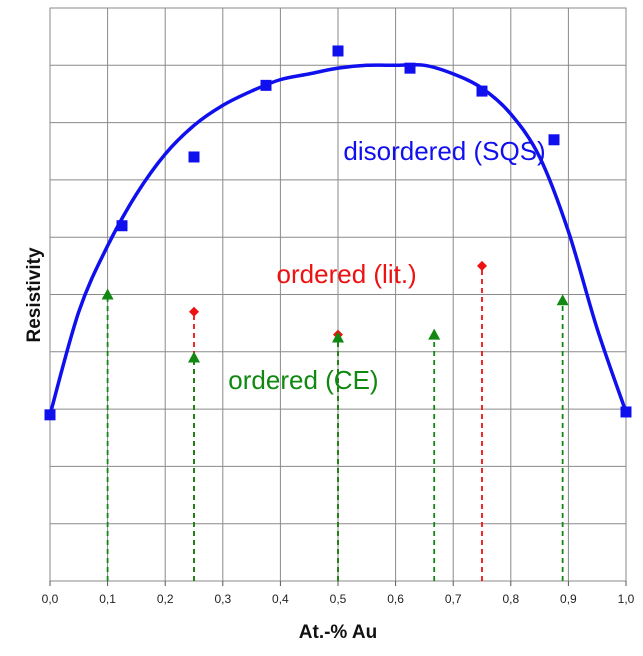 This screenshot has height=656, width=643. Describe the element at coordinates (303, 380) in the screenshot. I see `series-annotation-label: ordered (CE)` at that location.